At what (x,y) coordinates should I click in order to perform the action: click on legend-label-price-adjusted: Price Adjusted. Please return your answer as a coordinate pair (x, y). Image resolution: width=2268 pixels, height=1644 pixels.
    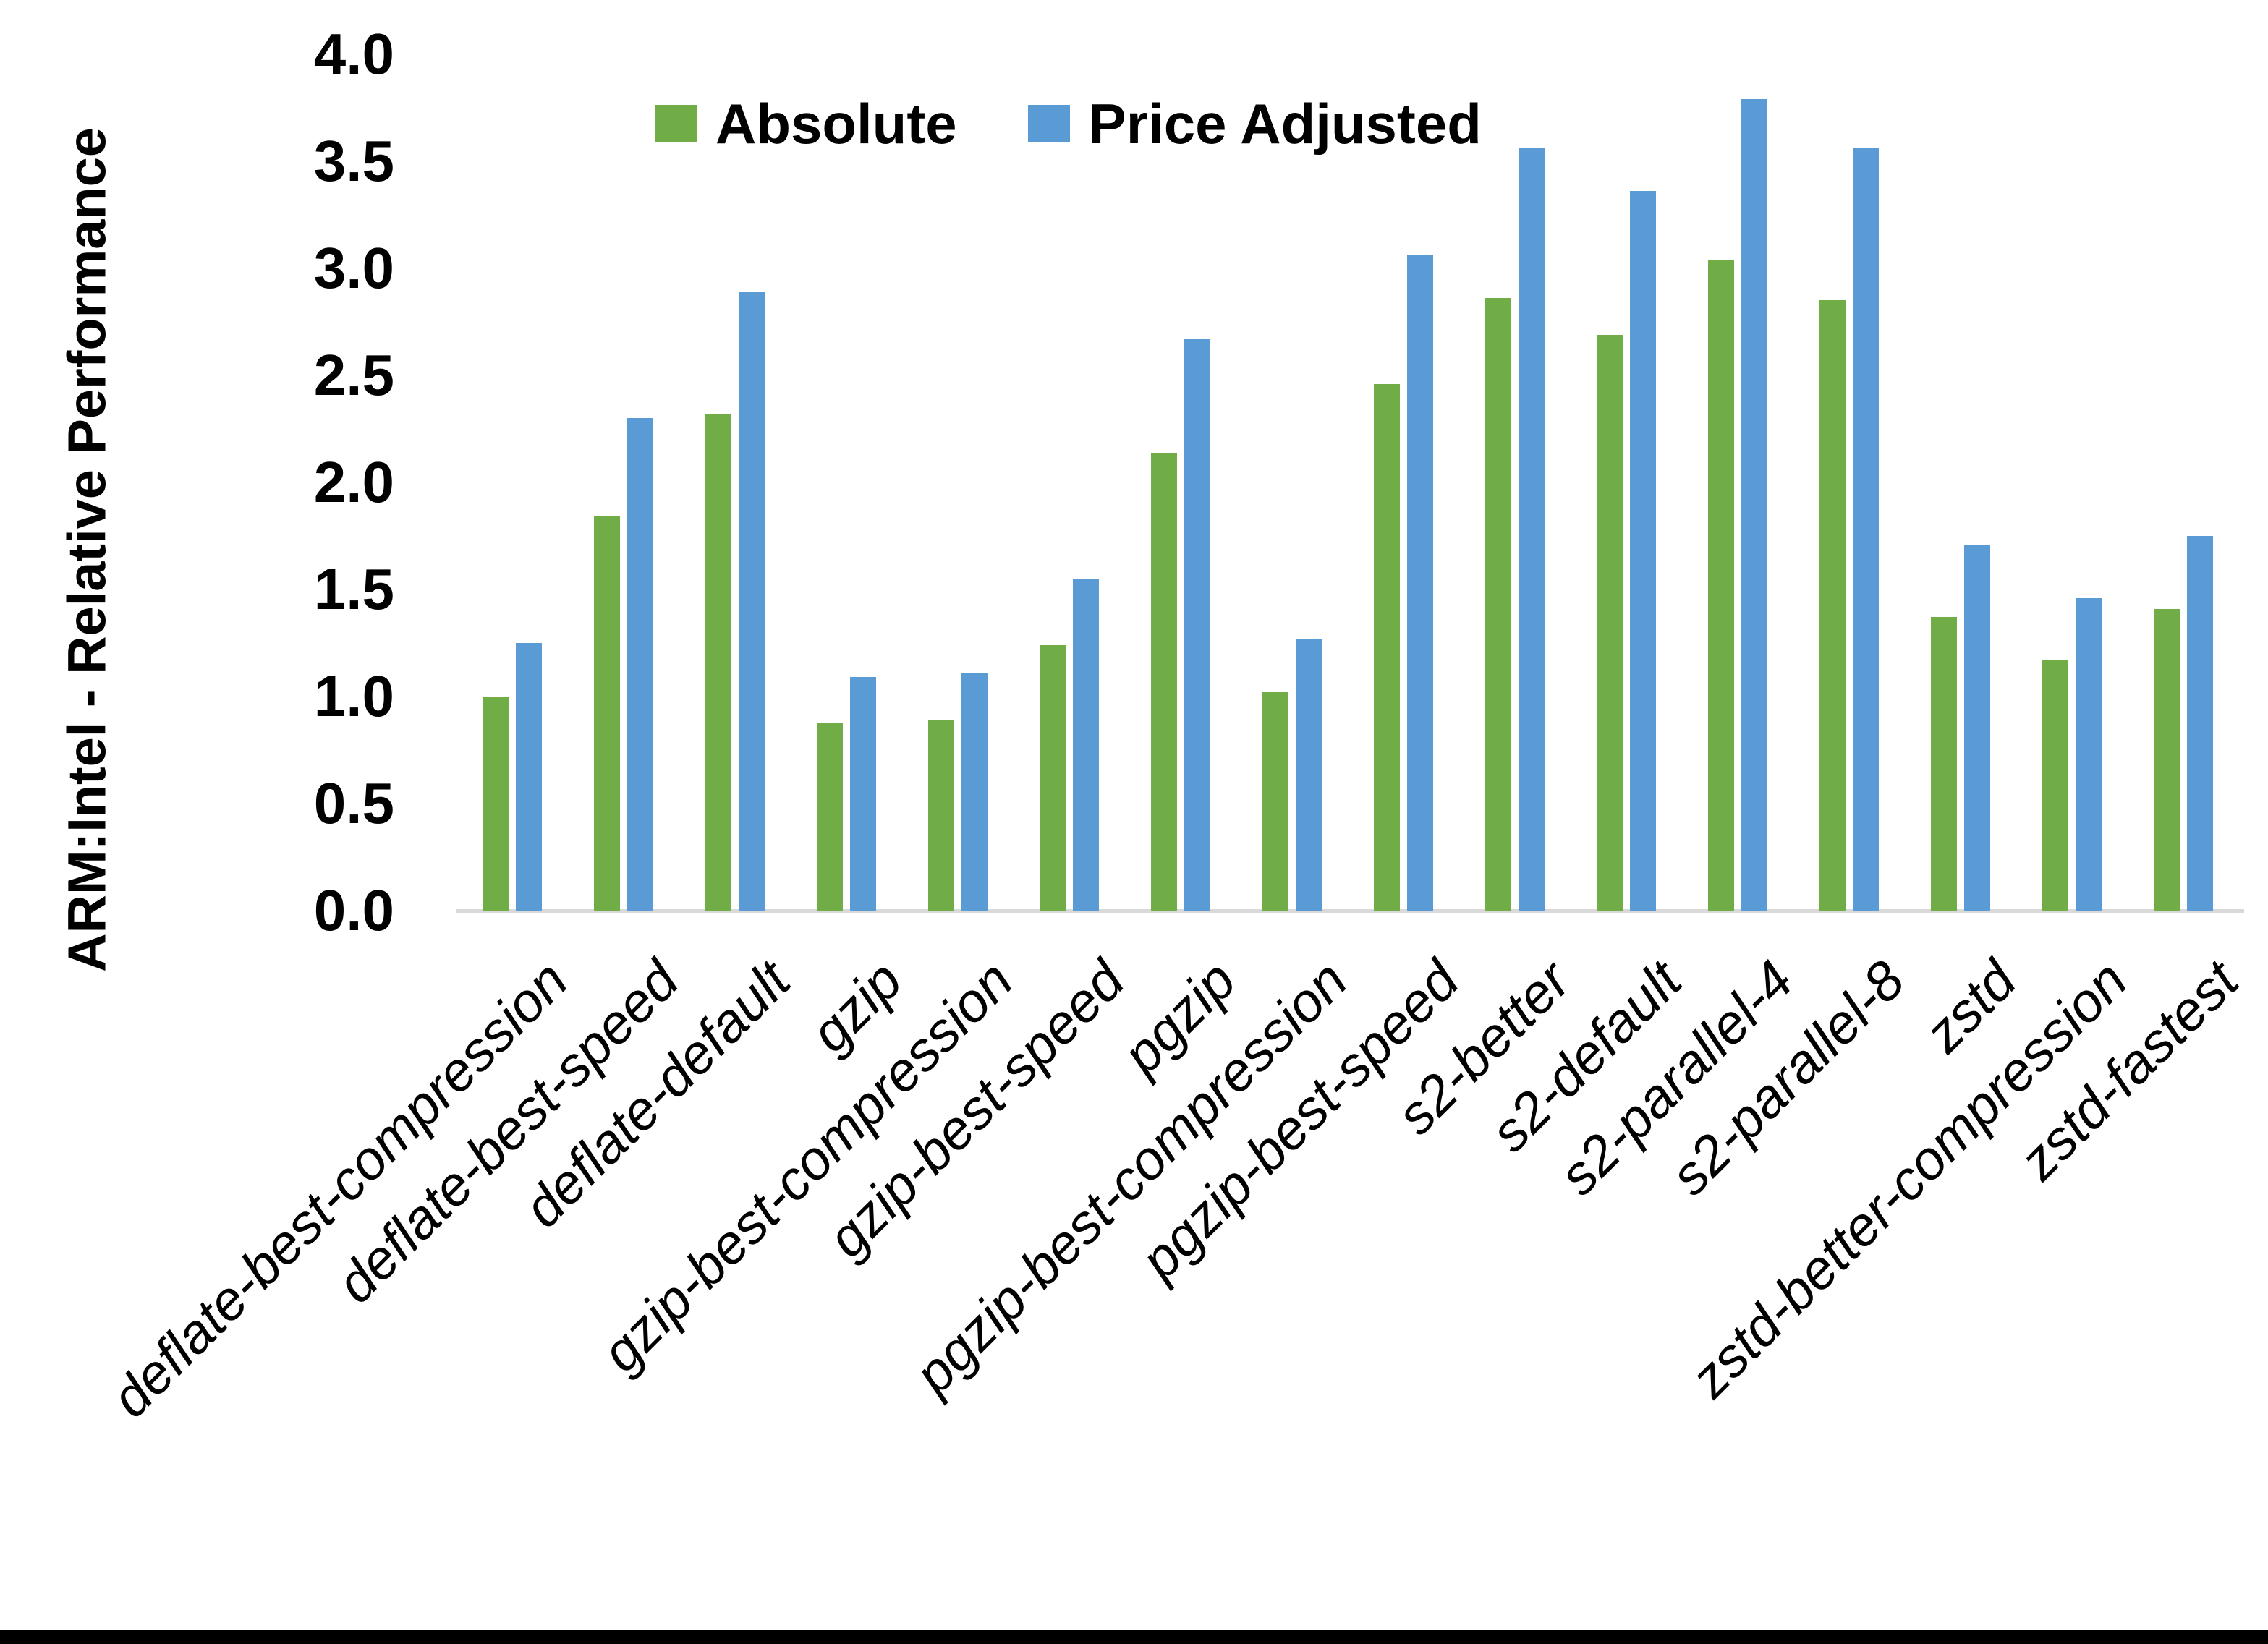
    Looking at the image, I should click on (1285, 124).